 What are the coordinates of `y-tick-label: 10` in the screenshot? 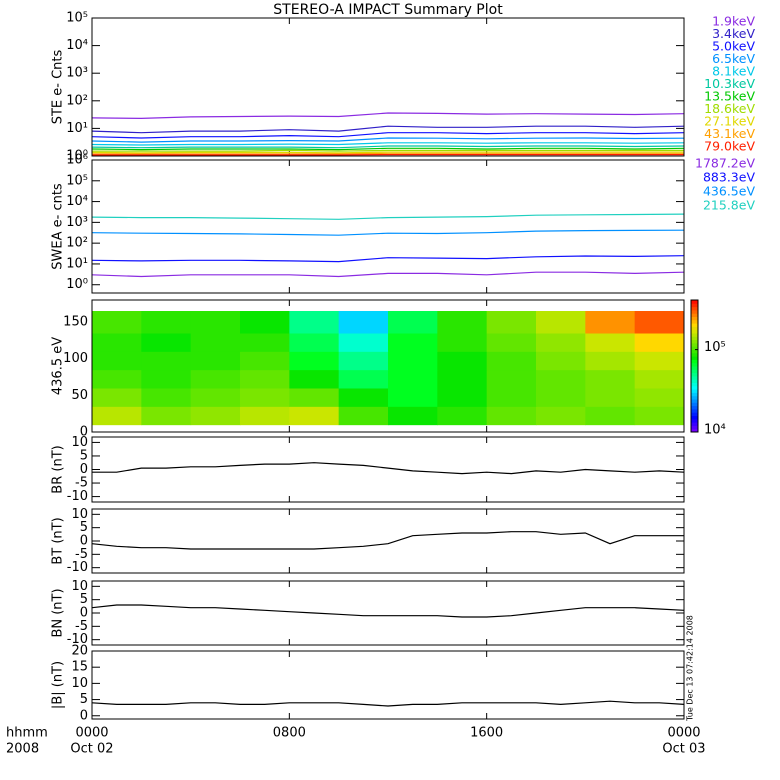 It's located at (79, 683).